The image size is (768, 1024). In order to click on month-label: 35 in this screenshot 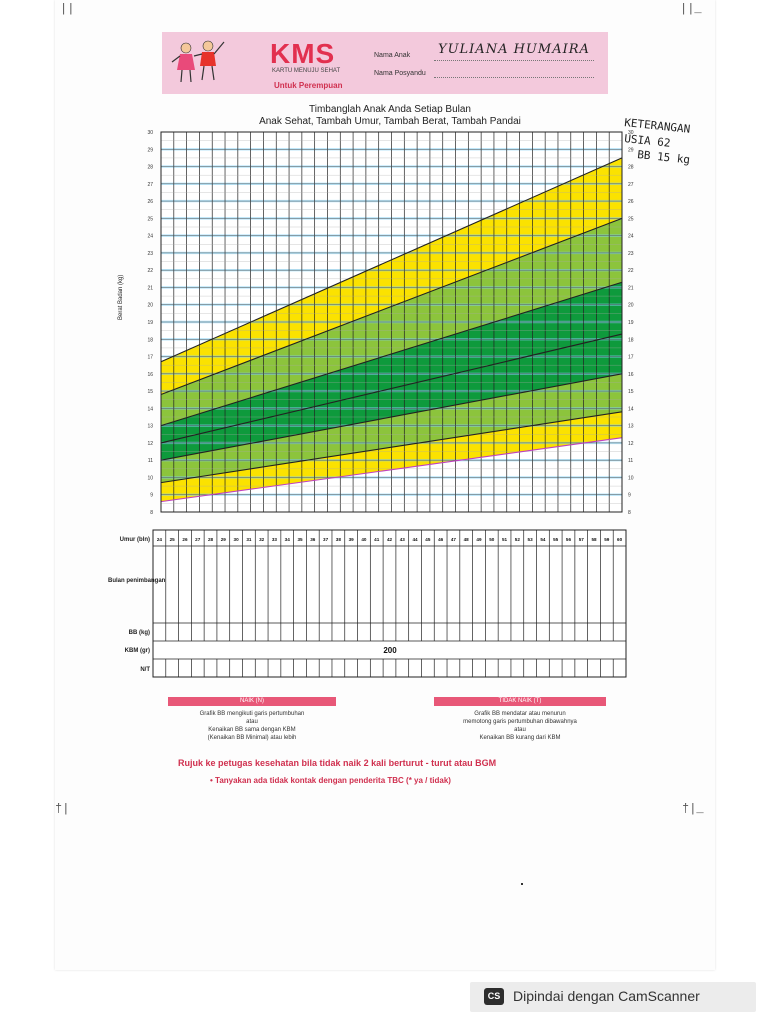, I will do `click(300, 539)`.